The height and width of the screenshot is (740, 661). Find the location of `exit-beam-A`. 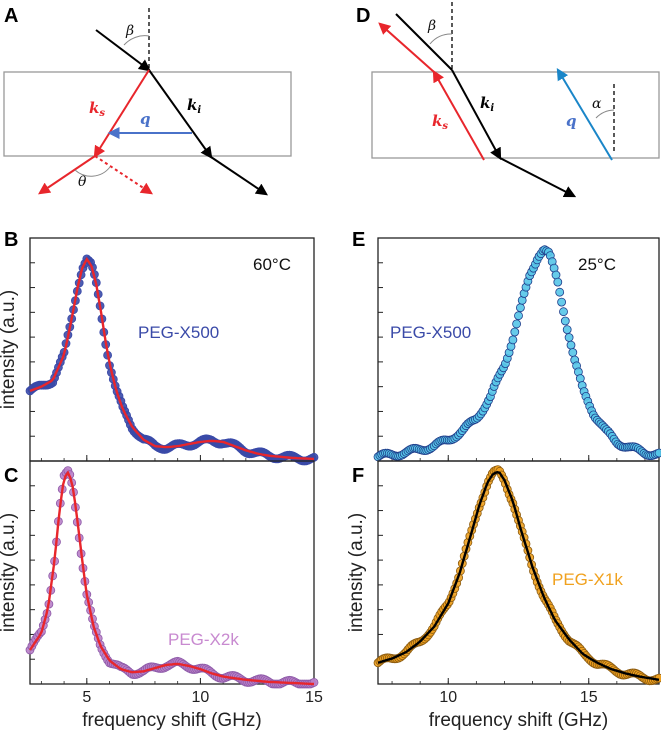

exit-beam-A is located at coordinates (239, 176).